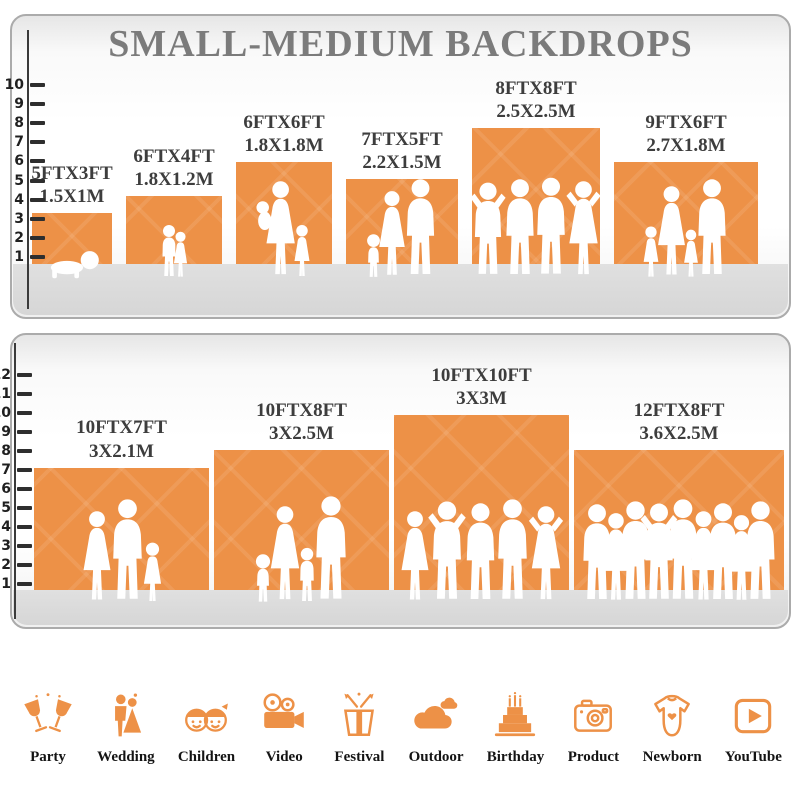 Image resolution: width=800 pixels, height=800 pixels. Describe the element at coordinates (284, 146) in the screenshot. I see `size-meters-text: 1.8X1.8M` at that location.